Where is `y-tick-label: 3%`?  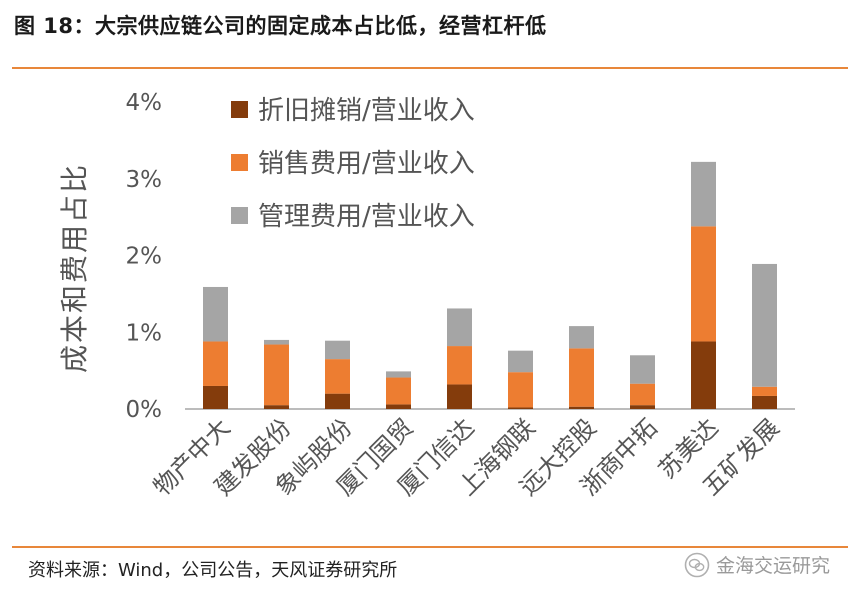
y-tick-label: 3% is located at coordinates (144, 180).